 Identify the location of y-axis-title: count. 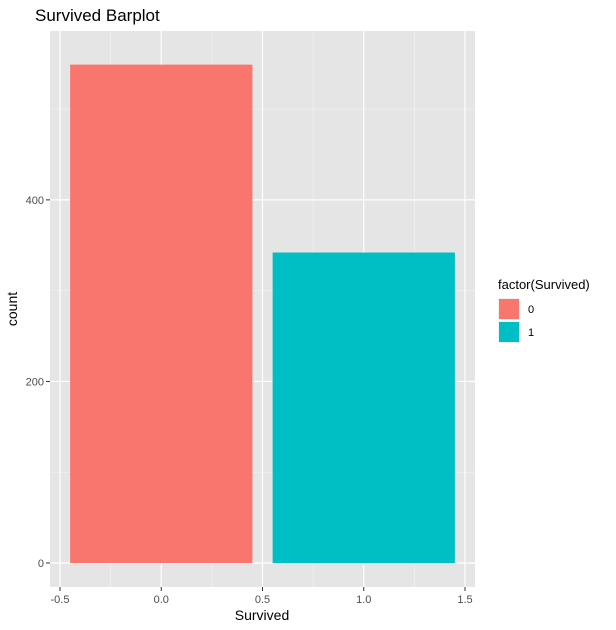
(12, 309).